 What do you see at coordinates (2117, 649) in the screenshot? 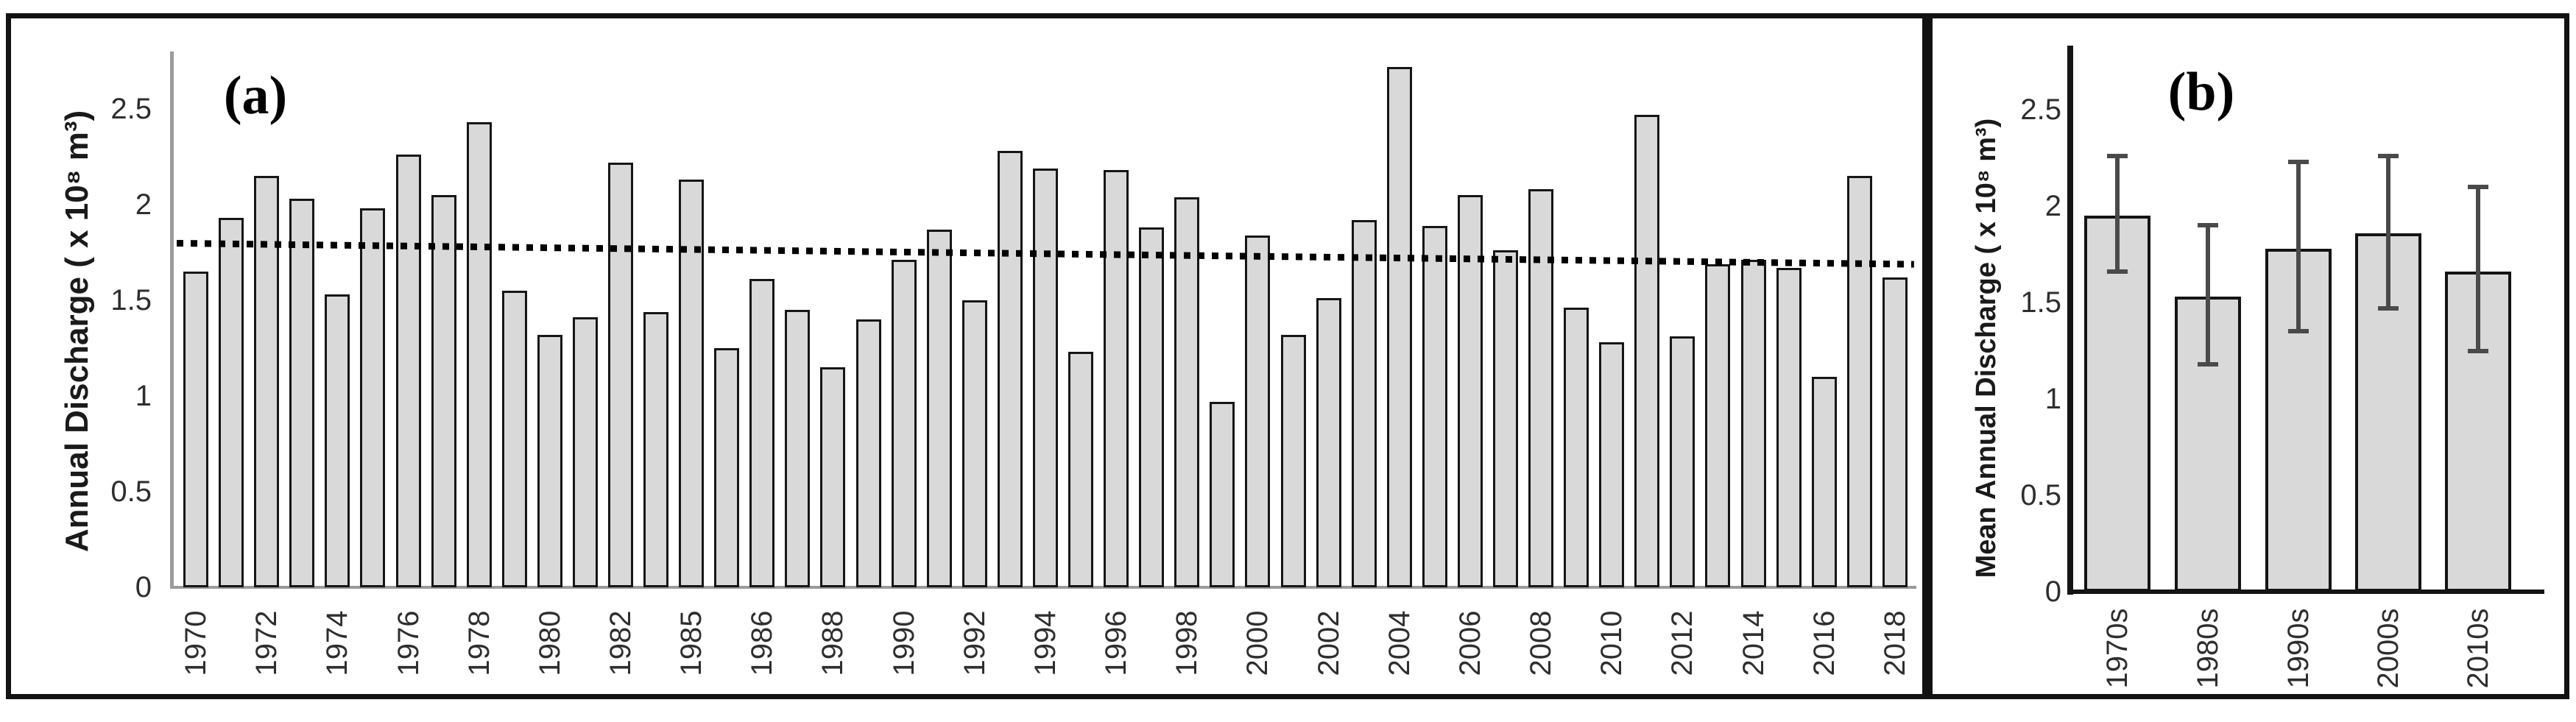
I see `x-tick-label-b: 1970s` at bounding box center [2117, 649].